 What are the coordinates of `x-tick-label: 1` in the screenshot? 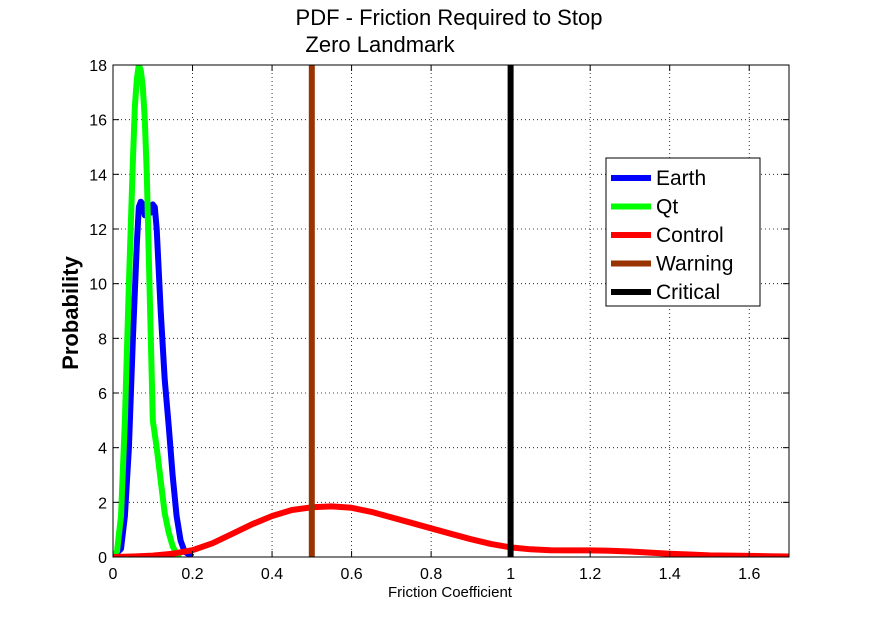 It's located at (510, 574).